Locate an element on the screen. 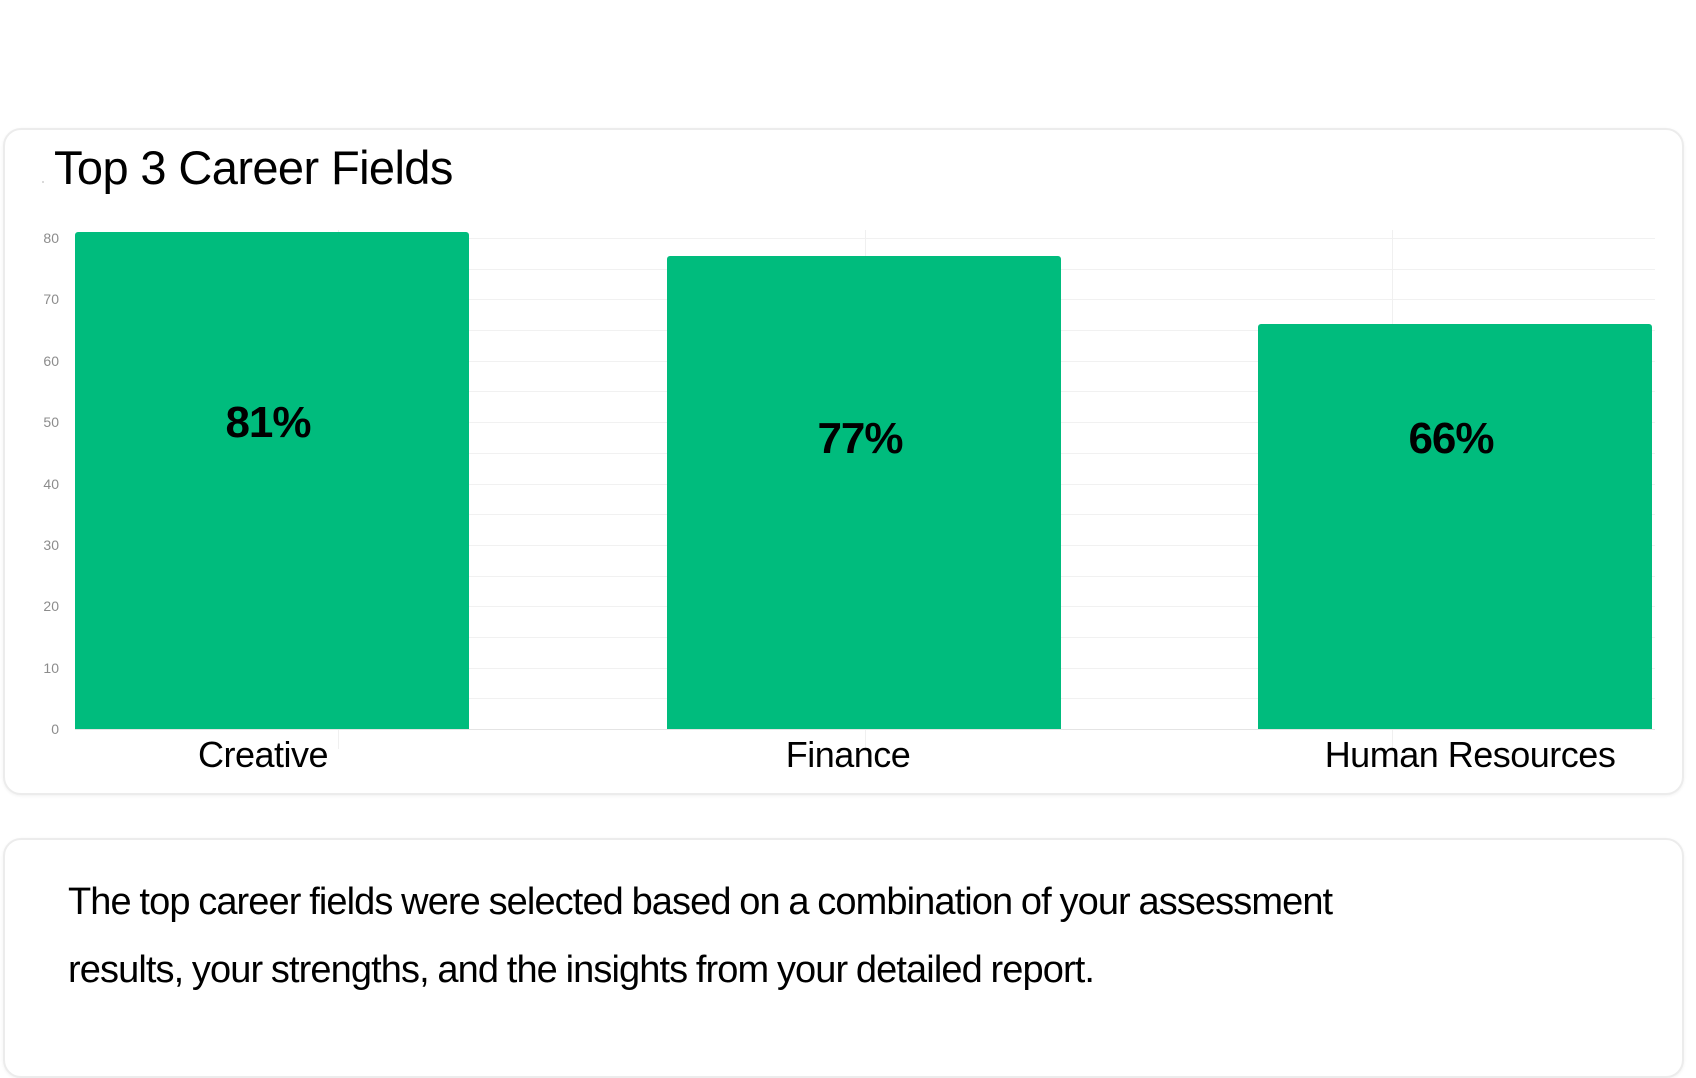  y-tick-label: 0 is located at coordinates (55, 729).